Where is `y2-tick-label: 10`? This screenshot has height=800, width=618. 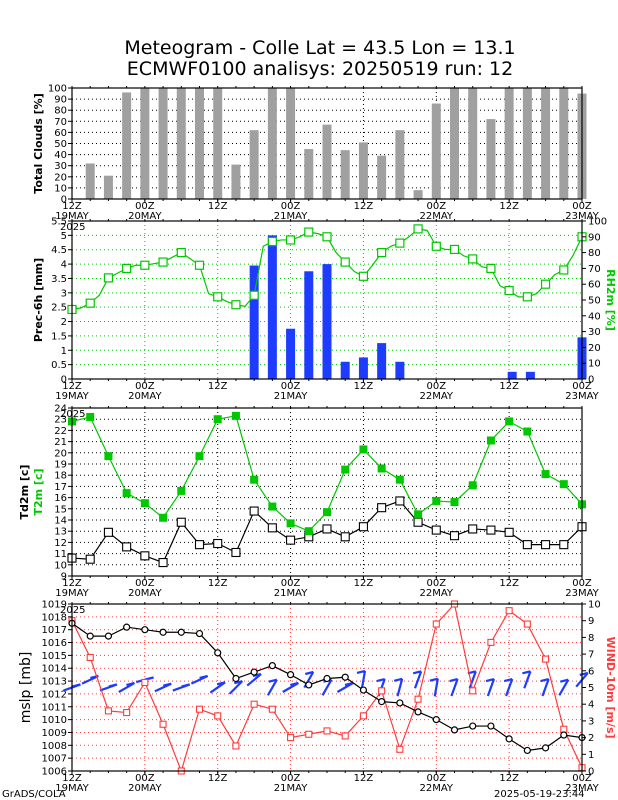
y2-tick-label: 10 is located at coordinates (594, 364).